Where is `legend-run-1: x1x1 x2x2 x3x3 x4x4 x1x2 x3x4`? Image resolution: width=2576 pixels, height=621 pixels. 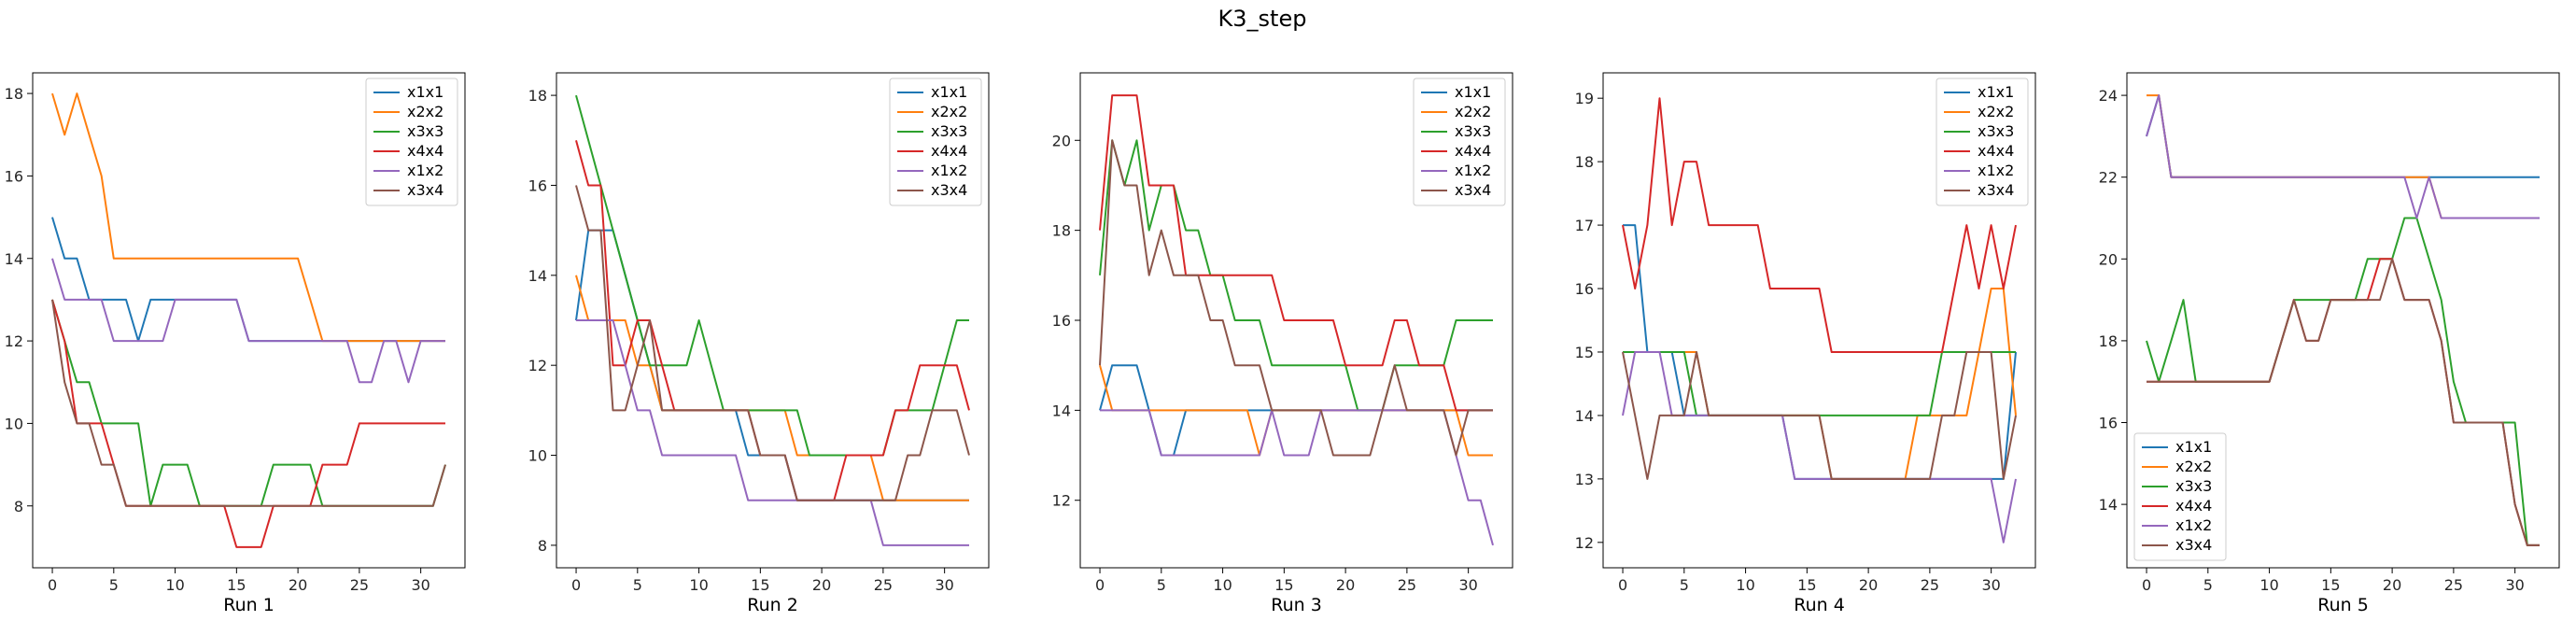
legend-run-1: x1x1 x2x2 x3x3 x4x4 x1x2 x3x4 is located at coordinates (411, 142).